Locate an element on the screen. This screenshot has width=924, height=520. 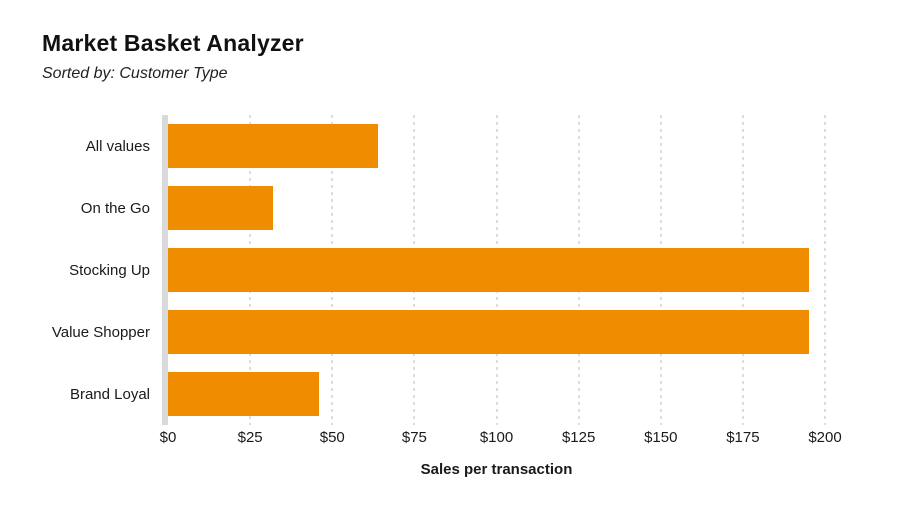
tick-label: $150 is located at coordinates (661, 437).